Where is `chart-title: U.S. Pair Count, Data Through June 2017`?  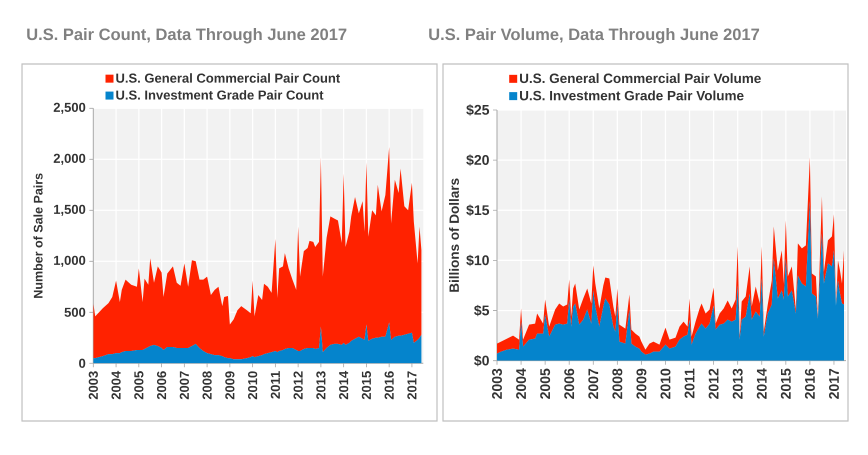
chart-title: U.S. Pair Count, Data Through June 2017 is located at coordinates (186, 36).